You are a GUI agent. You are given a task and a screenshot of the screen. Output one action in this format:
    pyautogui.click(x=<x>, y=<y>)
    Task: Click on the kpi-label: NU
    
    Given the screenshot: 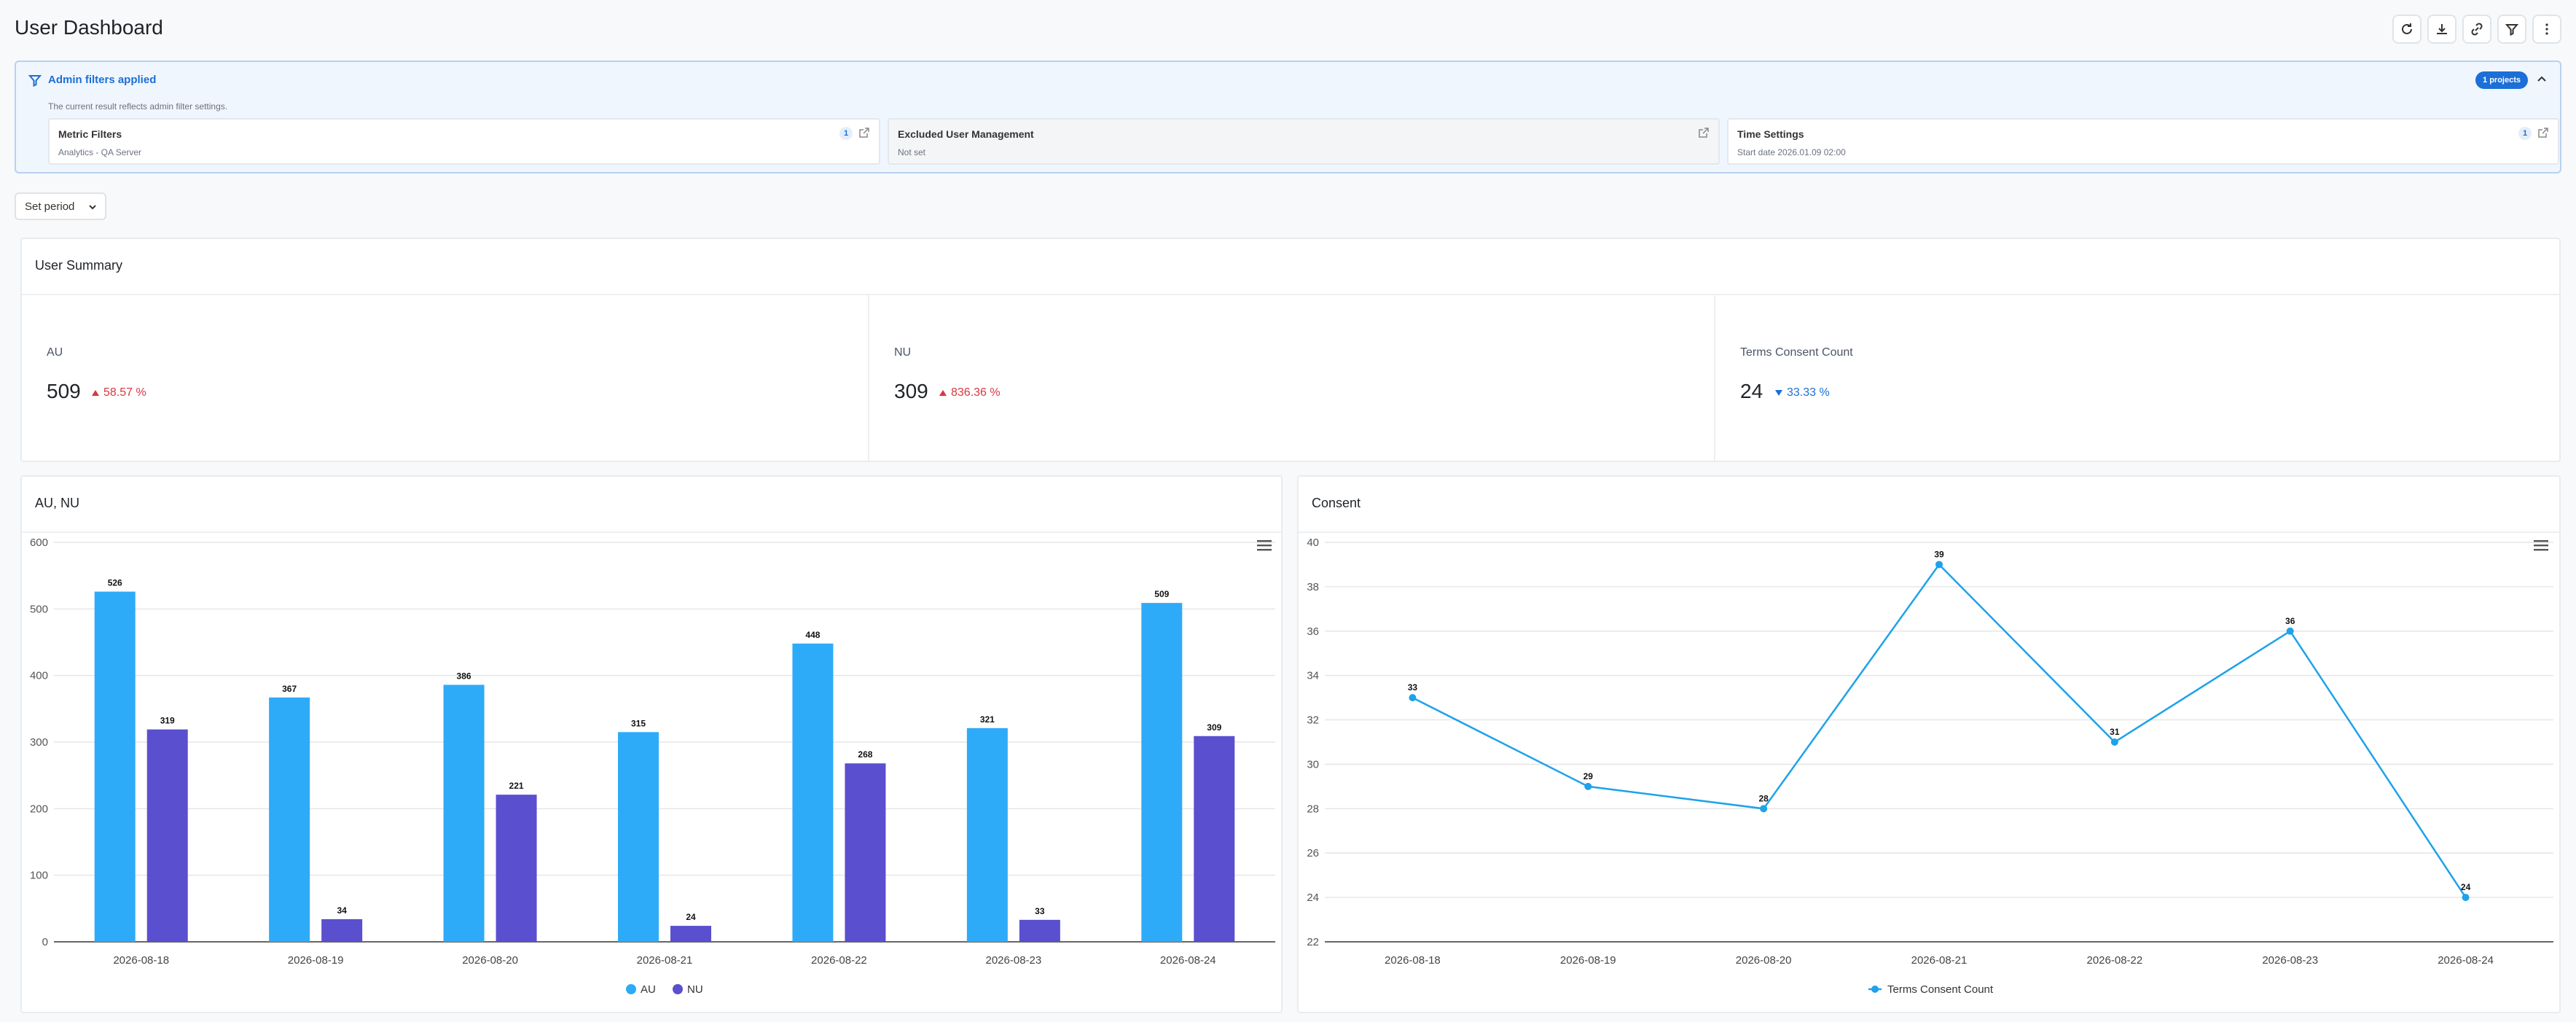 What is the action you would take?
    pyautogui.click(x=903, y=353)
    